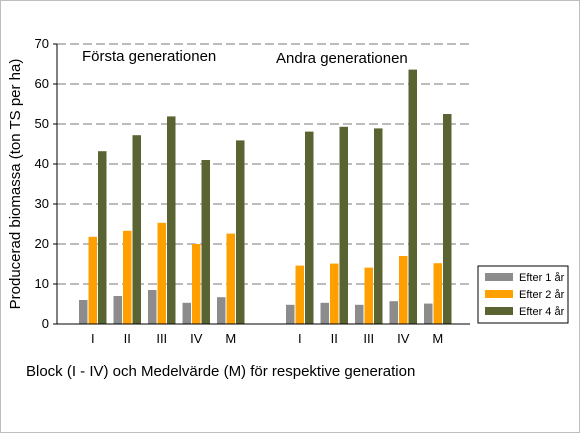  What do you see at coordinates (542, 312) in the screenshot?
I see `legend-label-3: Efter 4 år` at bounding box center [542, 312].